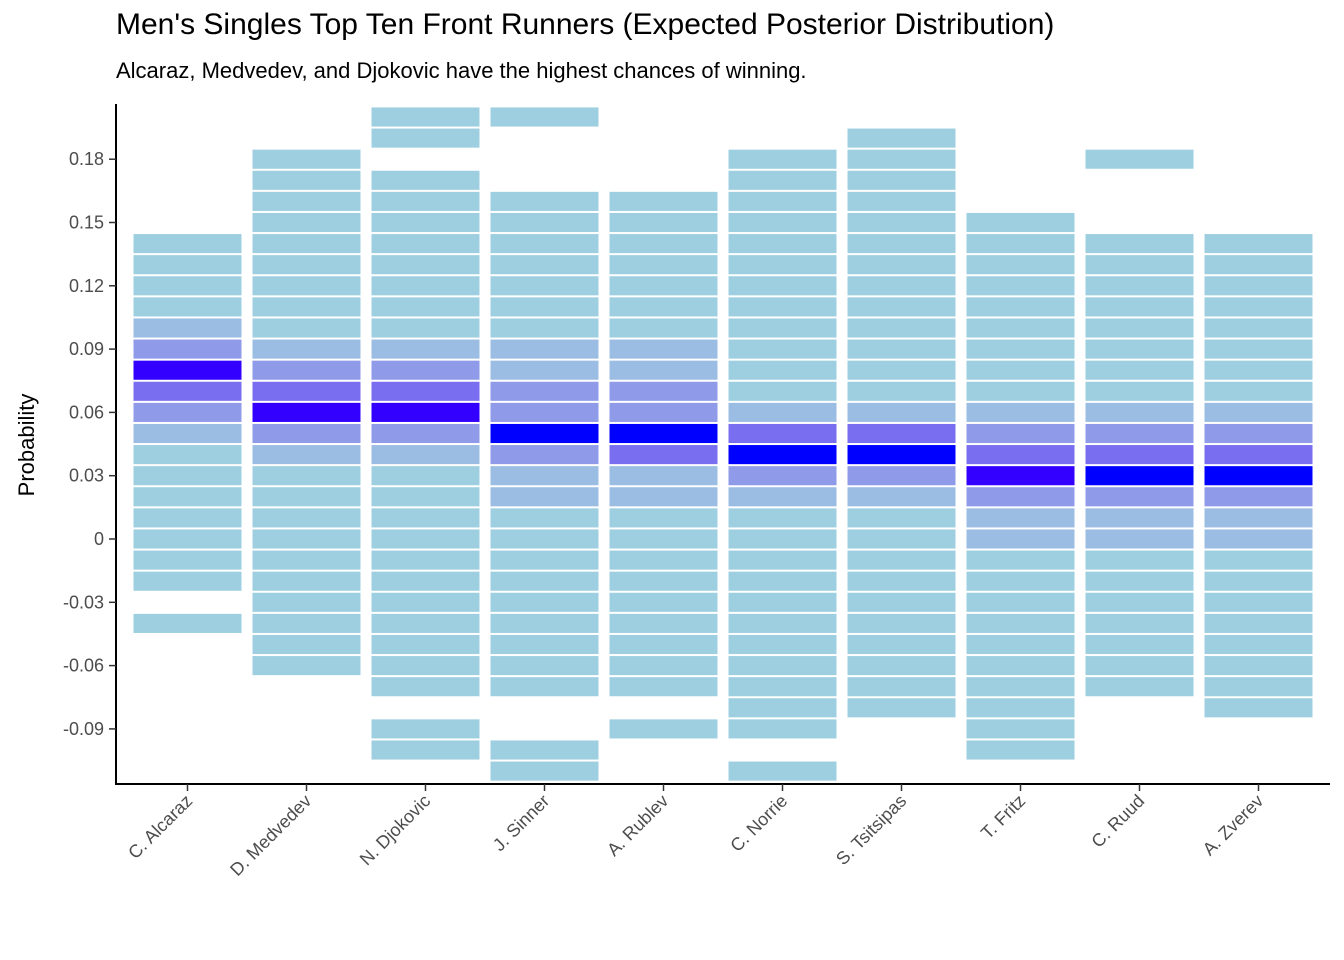  I want to click on x-tick-label: S. Tsitsipas, so click(871, 830).